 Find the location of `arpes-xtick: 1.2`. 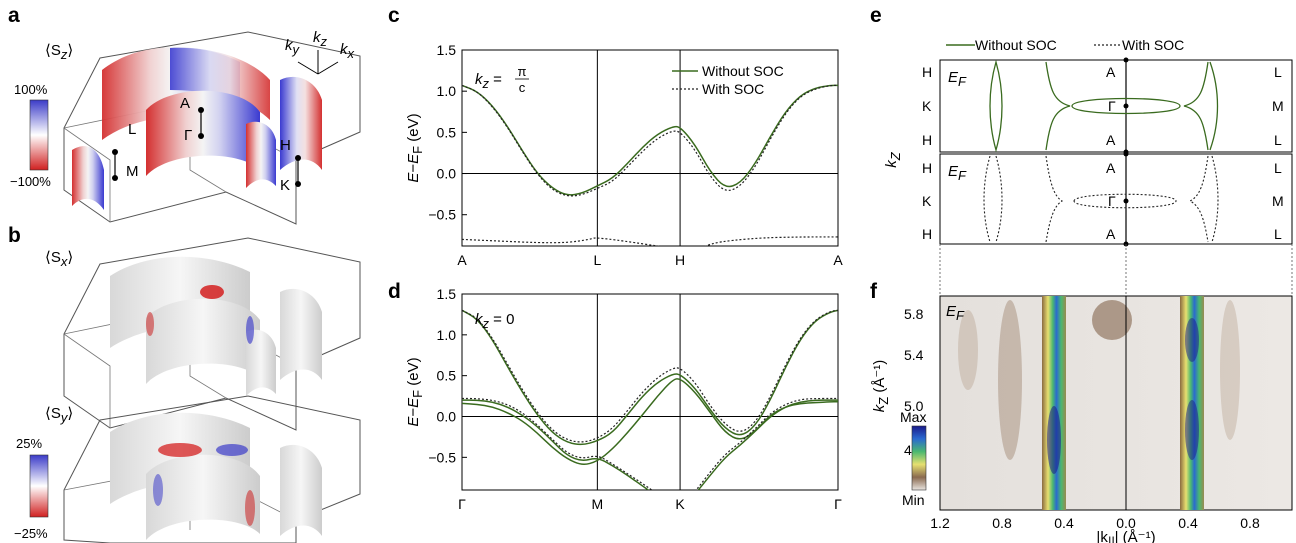

arpes-xtick: 1.2 is located at coordinates (940, 523).